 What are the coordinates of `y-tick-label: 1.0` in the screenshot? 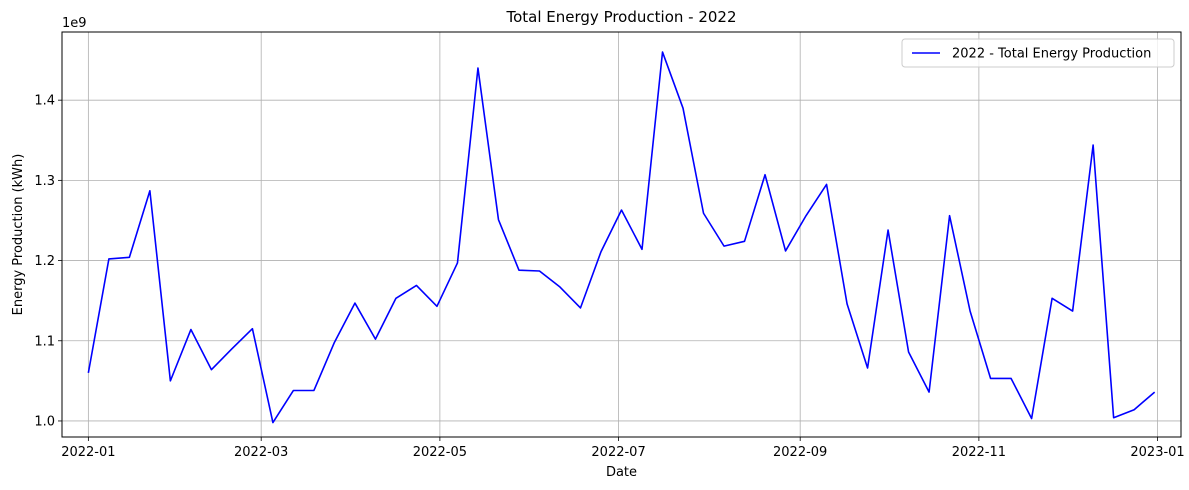 It's located at (44, 421).